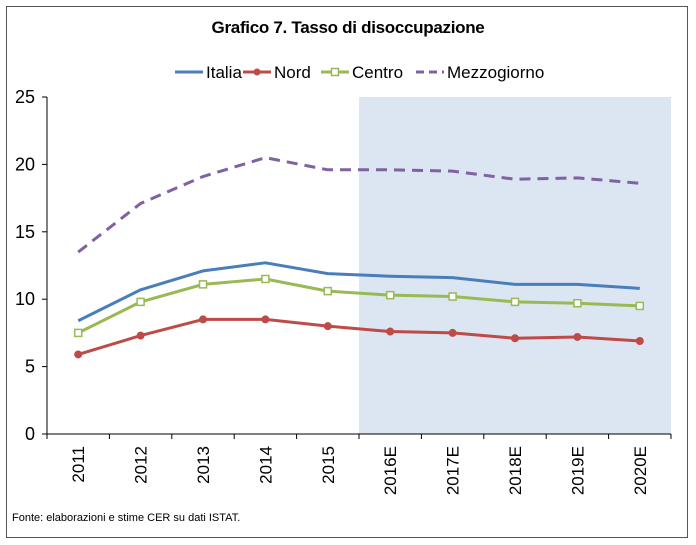 The height and width of the screenshot is (545, 696). What do you see at coordinates (358, 205) in the screenshot?
I see `series-line-mezzogiorno` at bounding box center [358, 205].